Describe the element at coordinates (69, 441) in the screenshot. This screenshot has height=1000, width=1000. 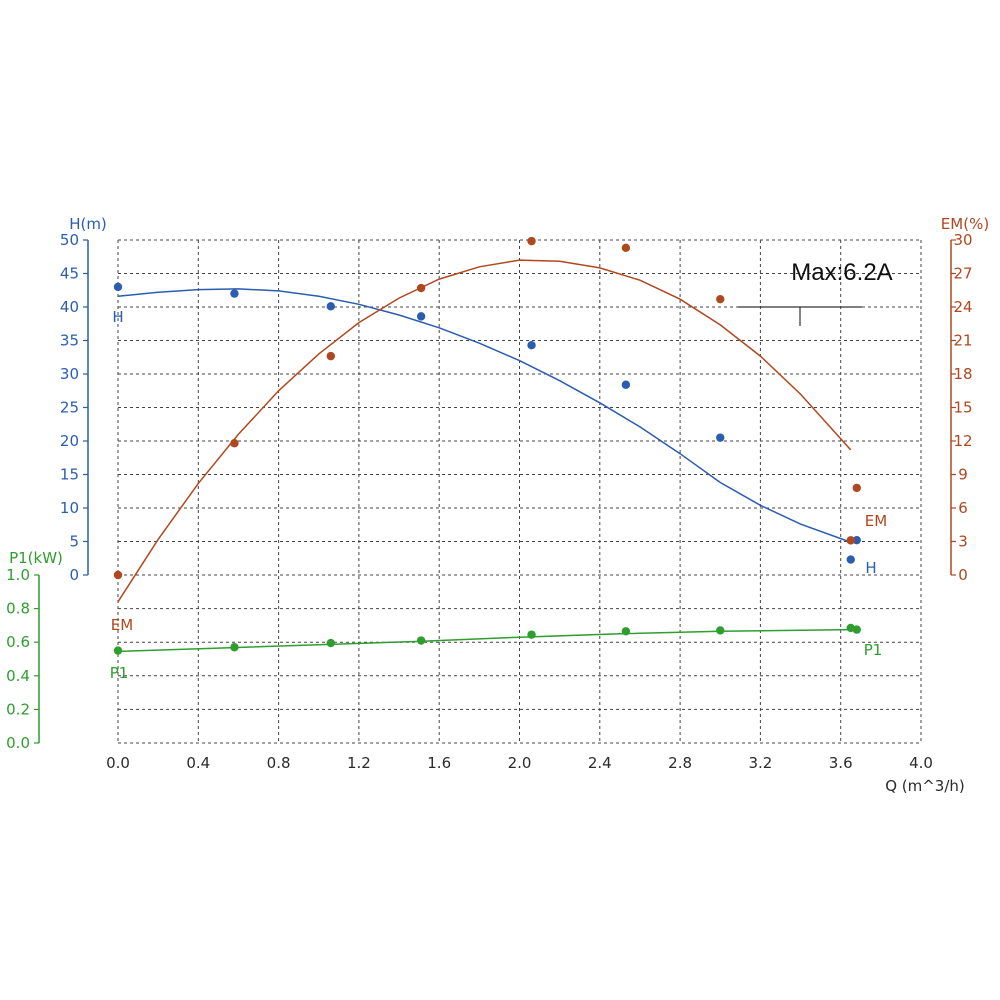
I see `h-tick-label: 20` at that location.